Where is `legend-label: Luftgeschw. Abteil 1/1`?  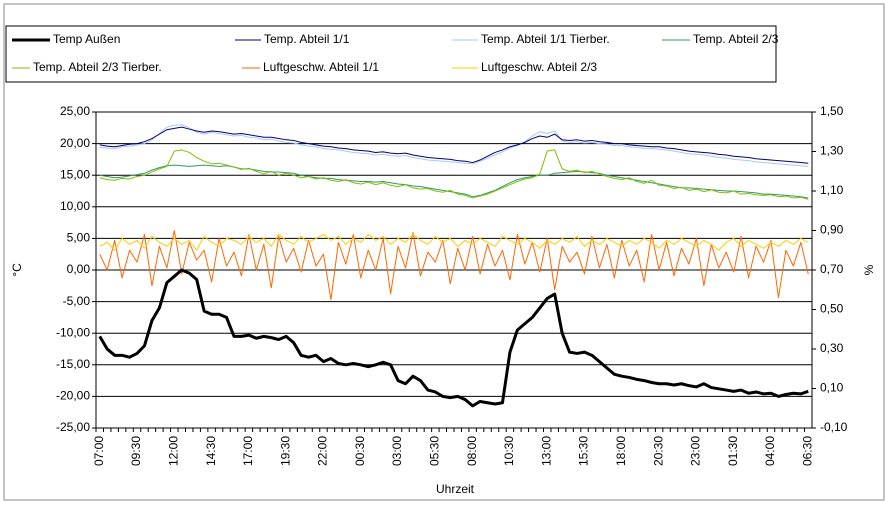
legend-label: Luftgeschw. Abteil 1/1 is located at coordinates (321, 67).